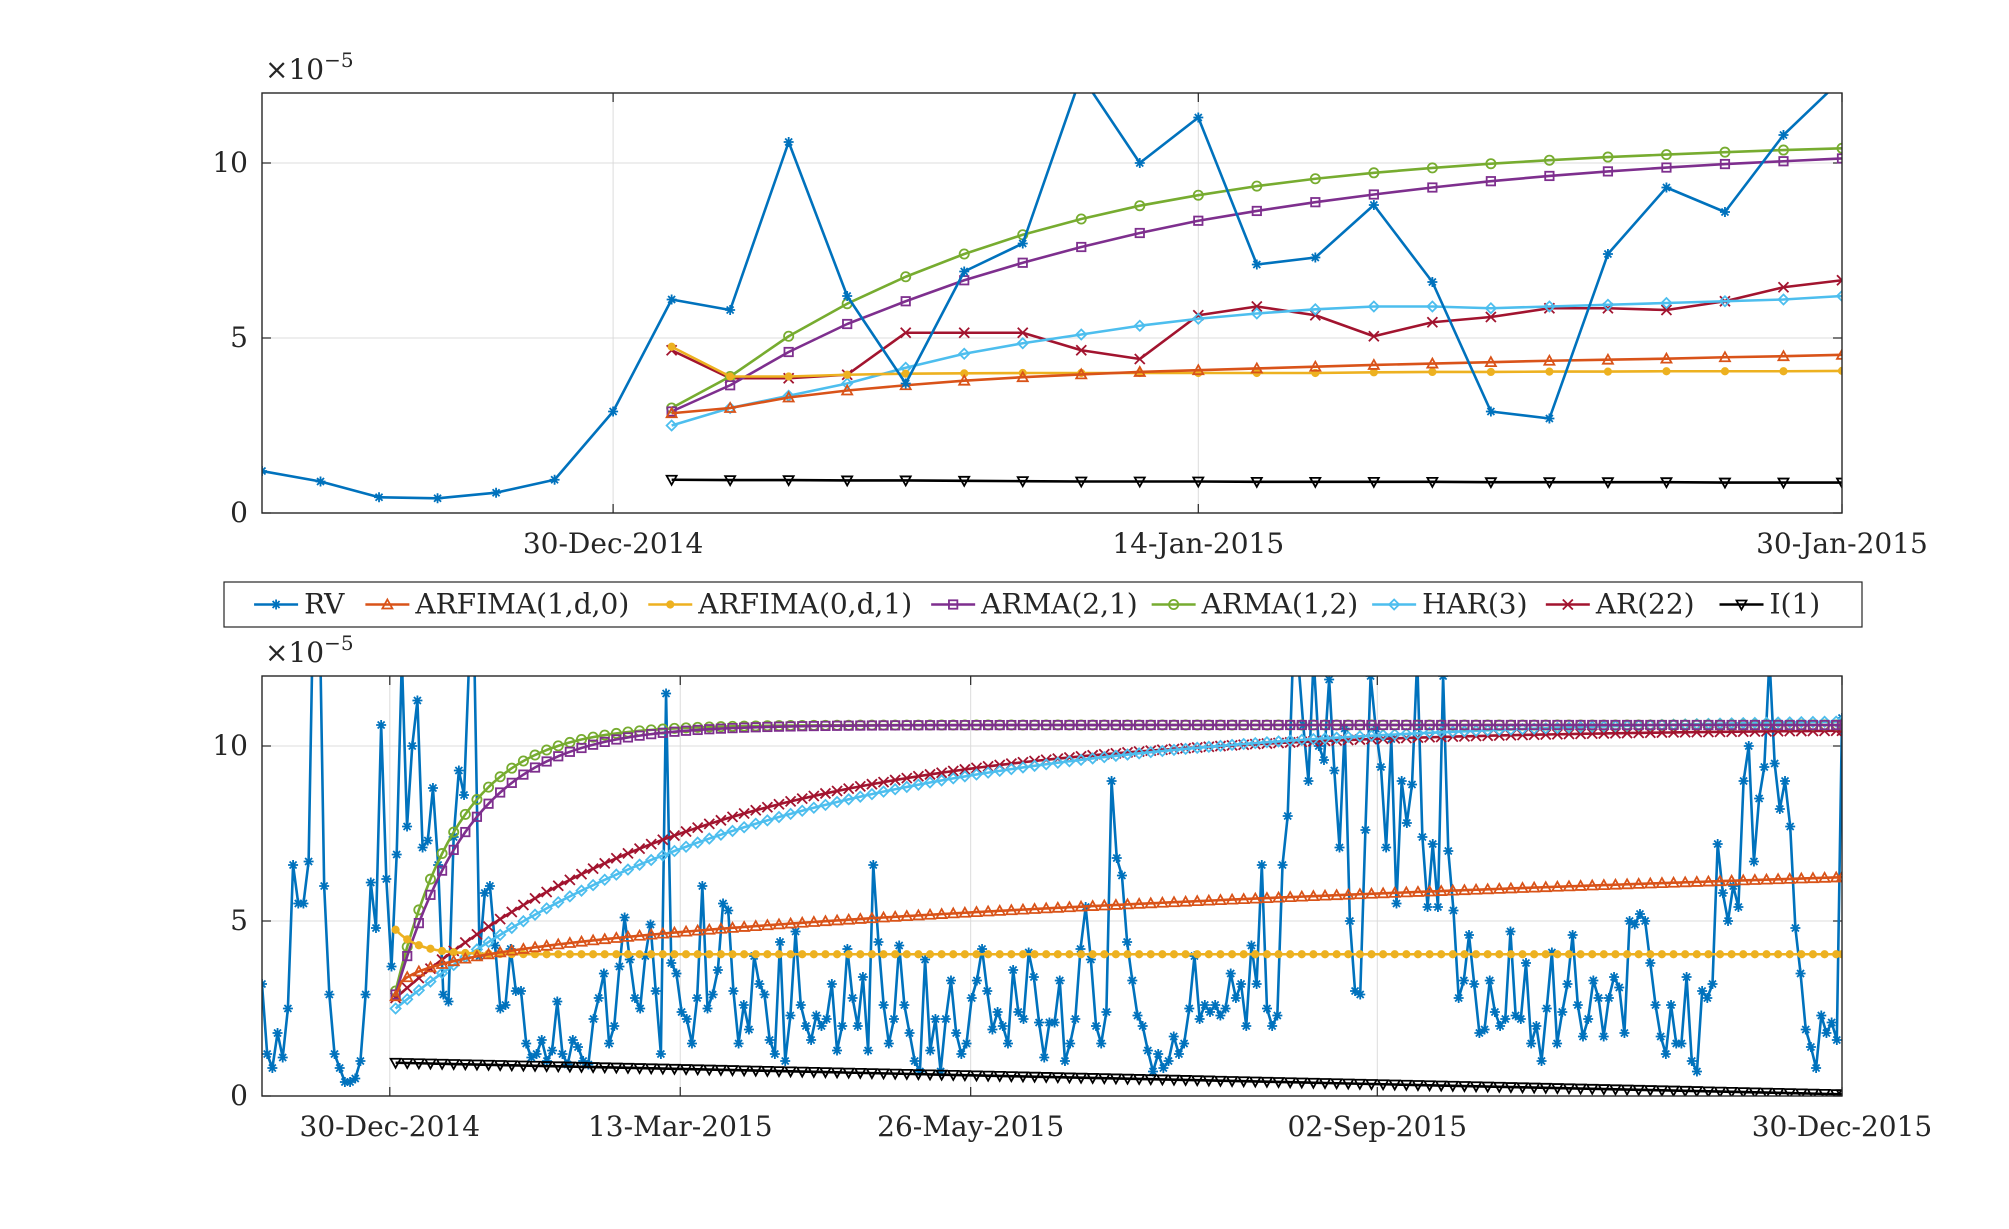 This screenshot has height=1229, width=2009. I want to click on top-point-i-1-glyph, so click(730, 481).